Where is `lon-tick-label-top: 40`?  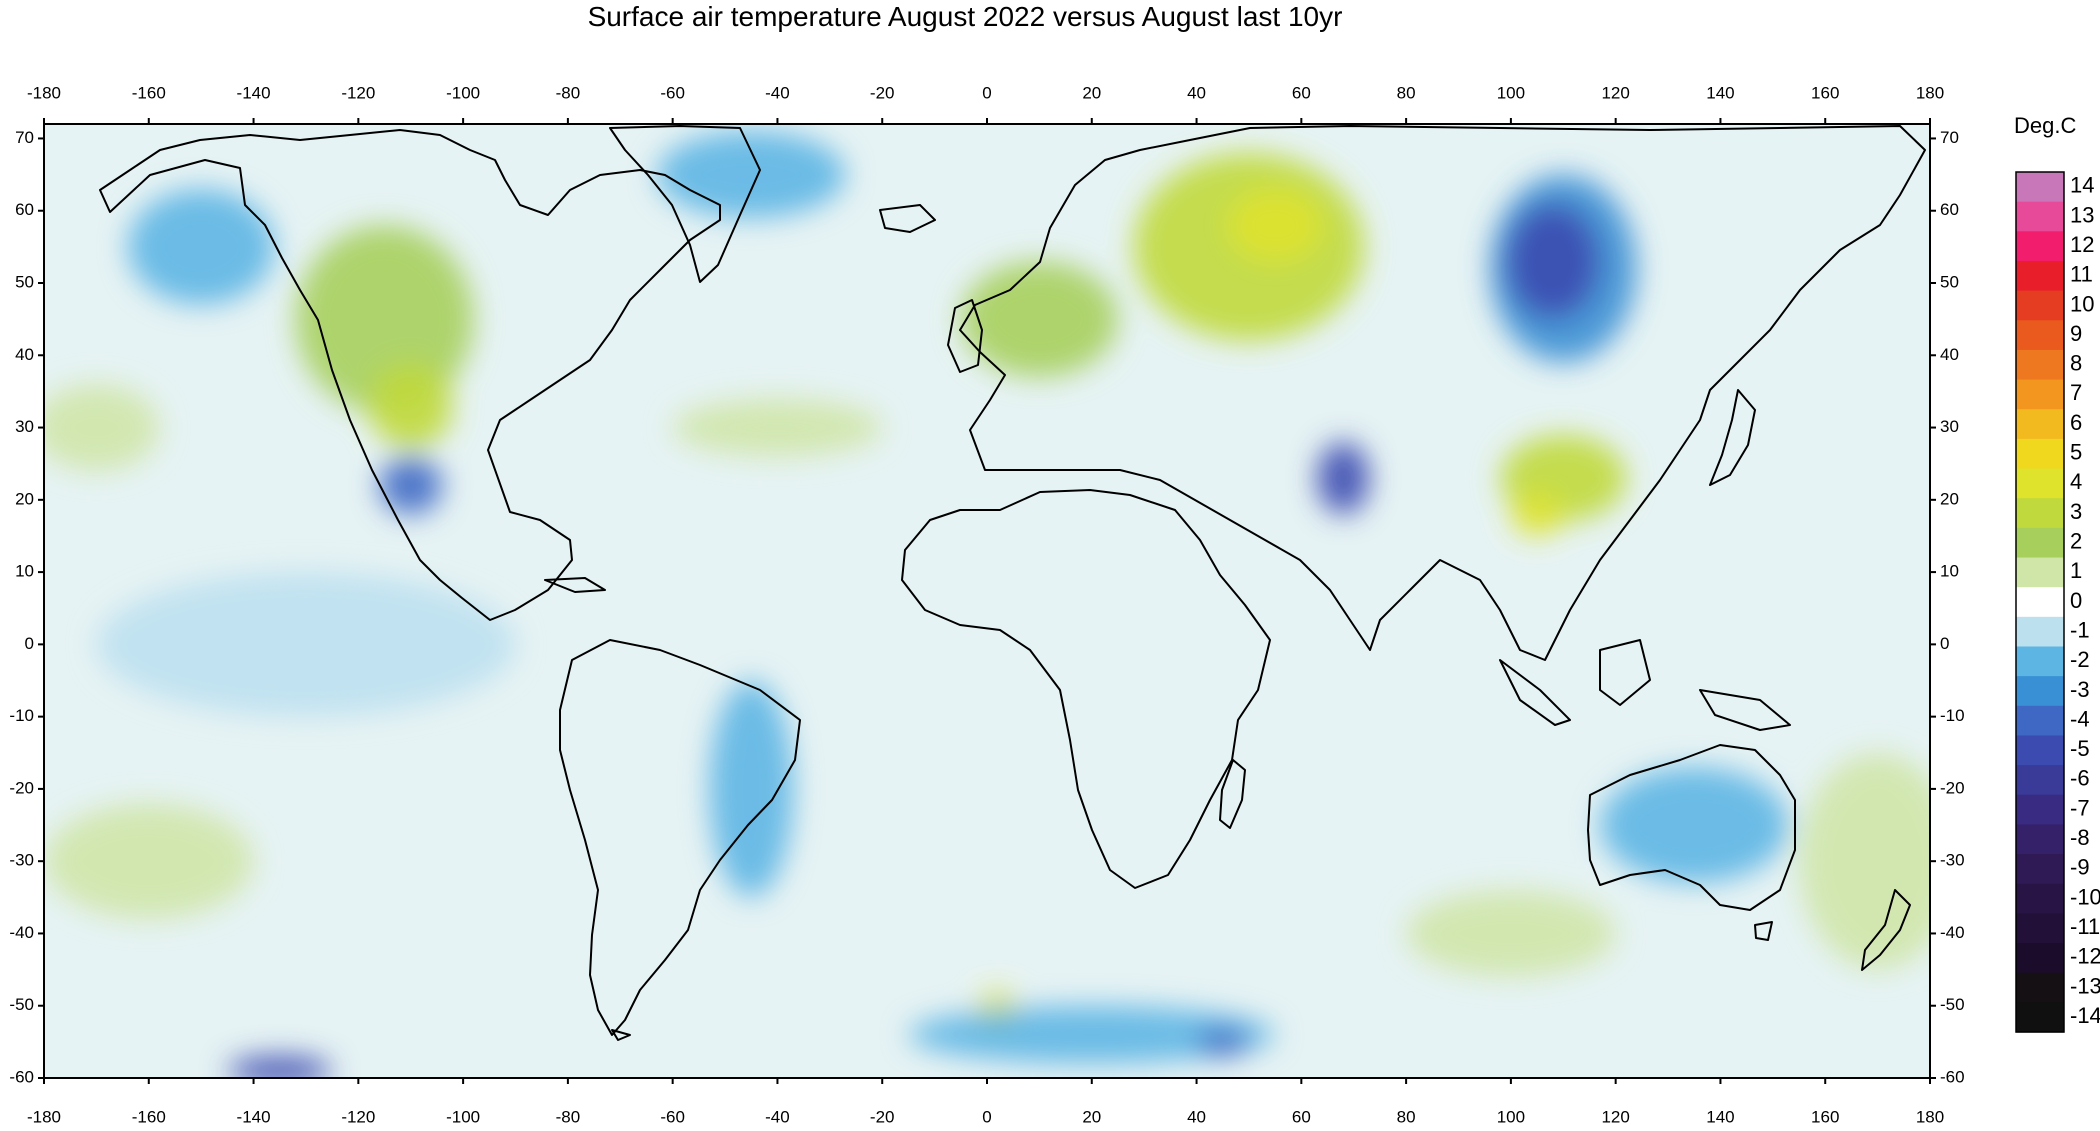
lon-tick-label-top: 40 is located at coordinates (1196, 92).